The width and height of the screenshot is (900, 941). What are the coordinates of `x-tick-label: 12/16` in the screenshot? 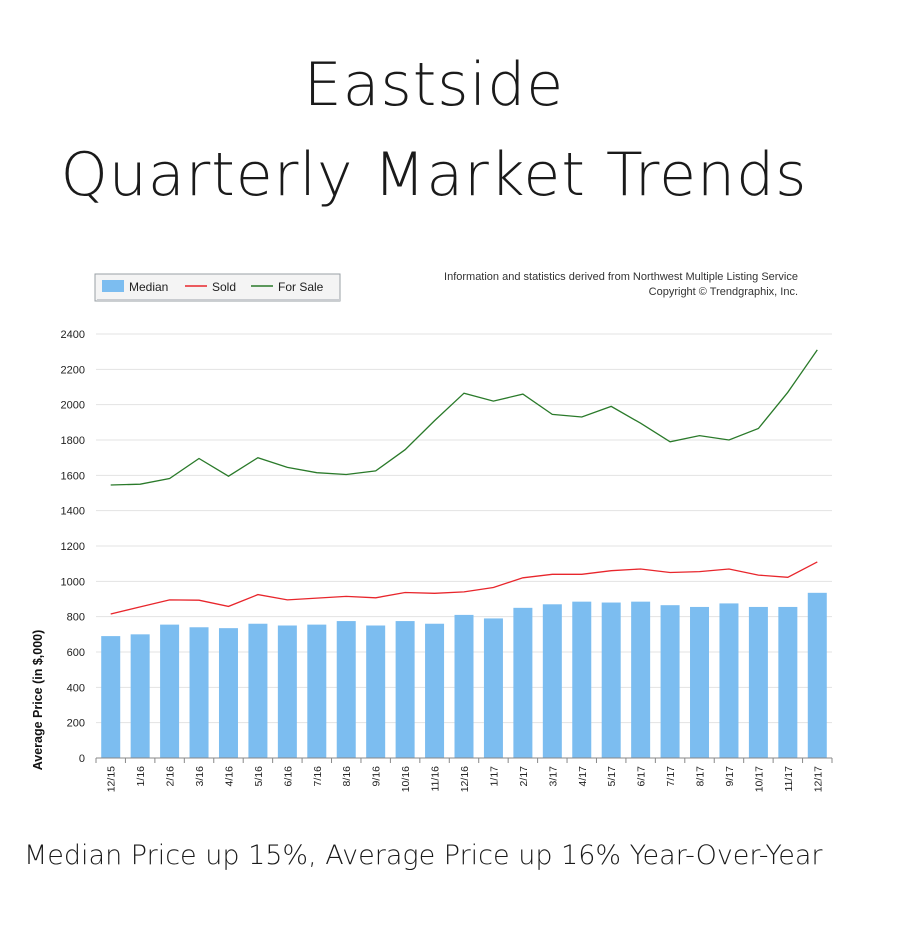 It's located at (465, 779).